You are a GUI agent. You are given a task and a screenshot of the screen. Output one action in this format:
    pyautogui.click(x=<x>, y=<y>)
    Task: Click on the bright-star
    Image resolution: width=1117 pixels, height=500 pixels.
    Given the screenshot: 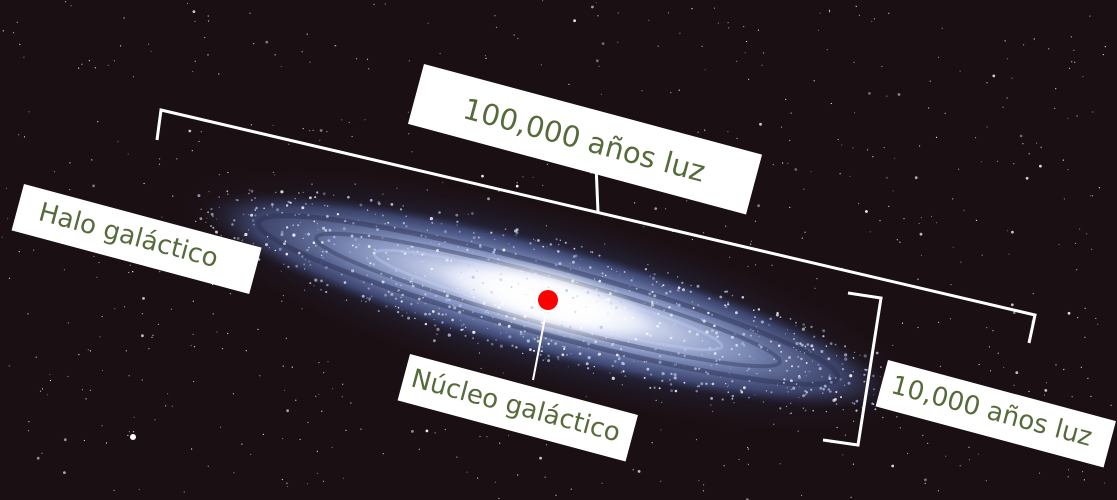 What is the action you would take?
    pyautogui.click(x=133, y=437)
    